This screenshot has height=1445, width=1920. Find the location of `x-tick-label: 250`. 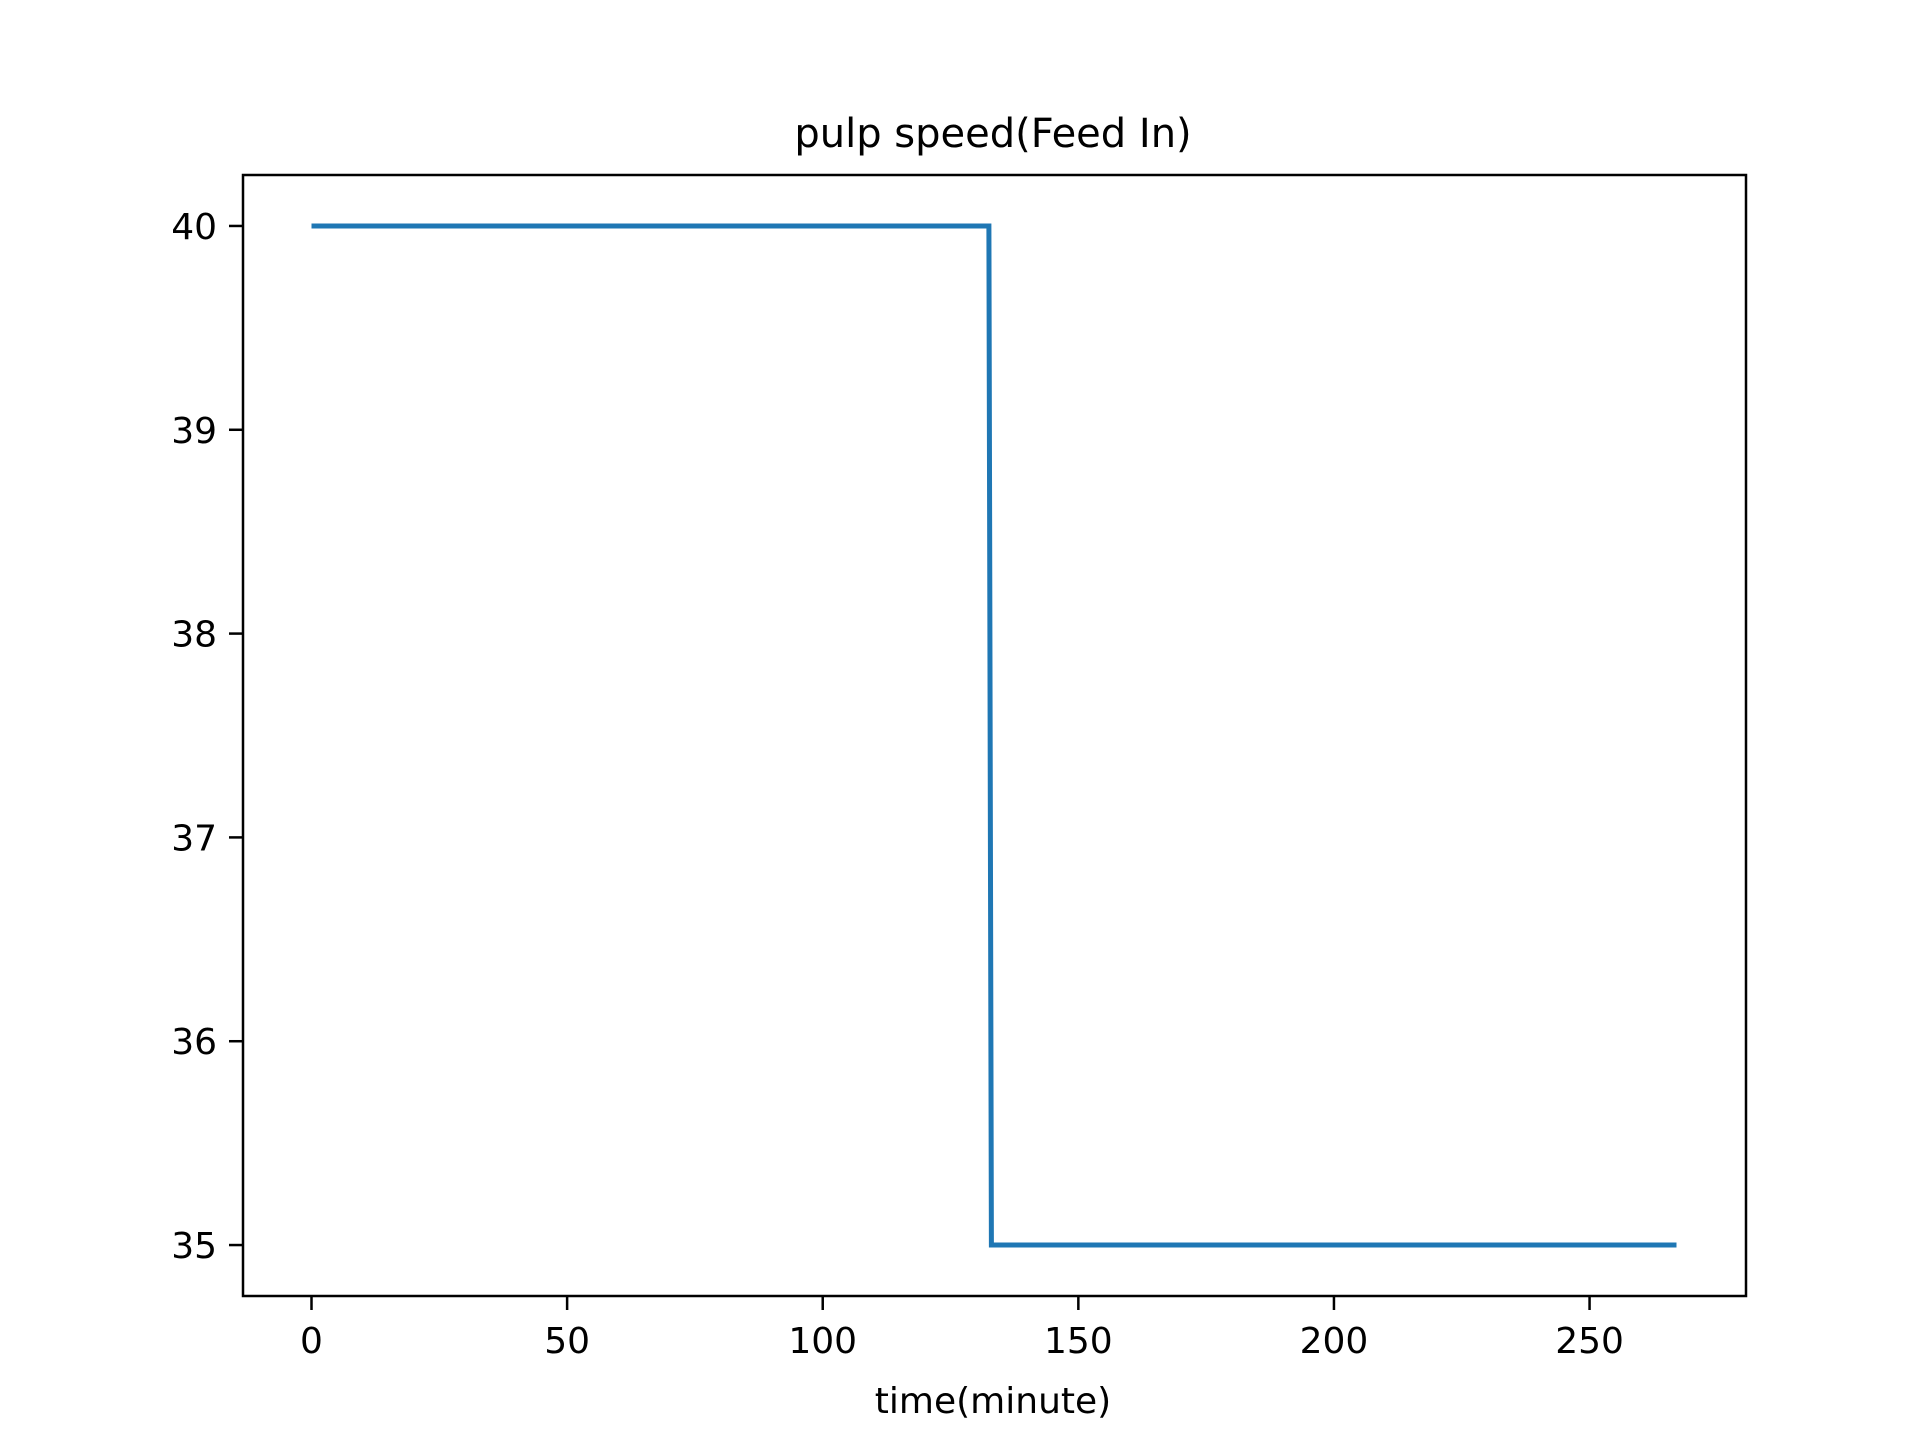

x-tick-label: 250 is located at coordinates (1589, 1341).